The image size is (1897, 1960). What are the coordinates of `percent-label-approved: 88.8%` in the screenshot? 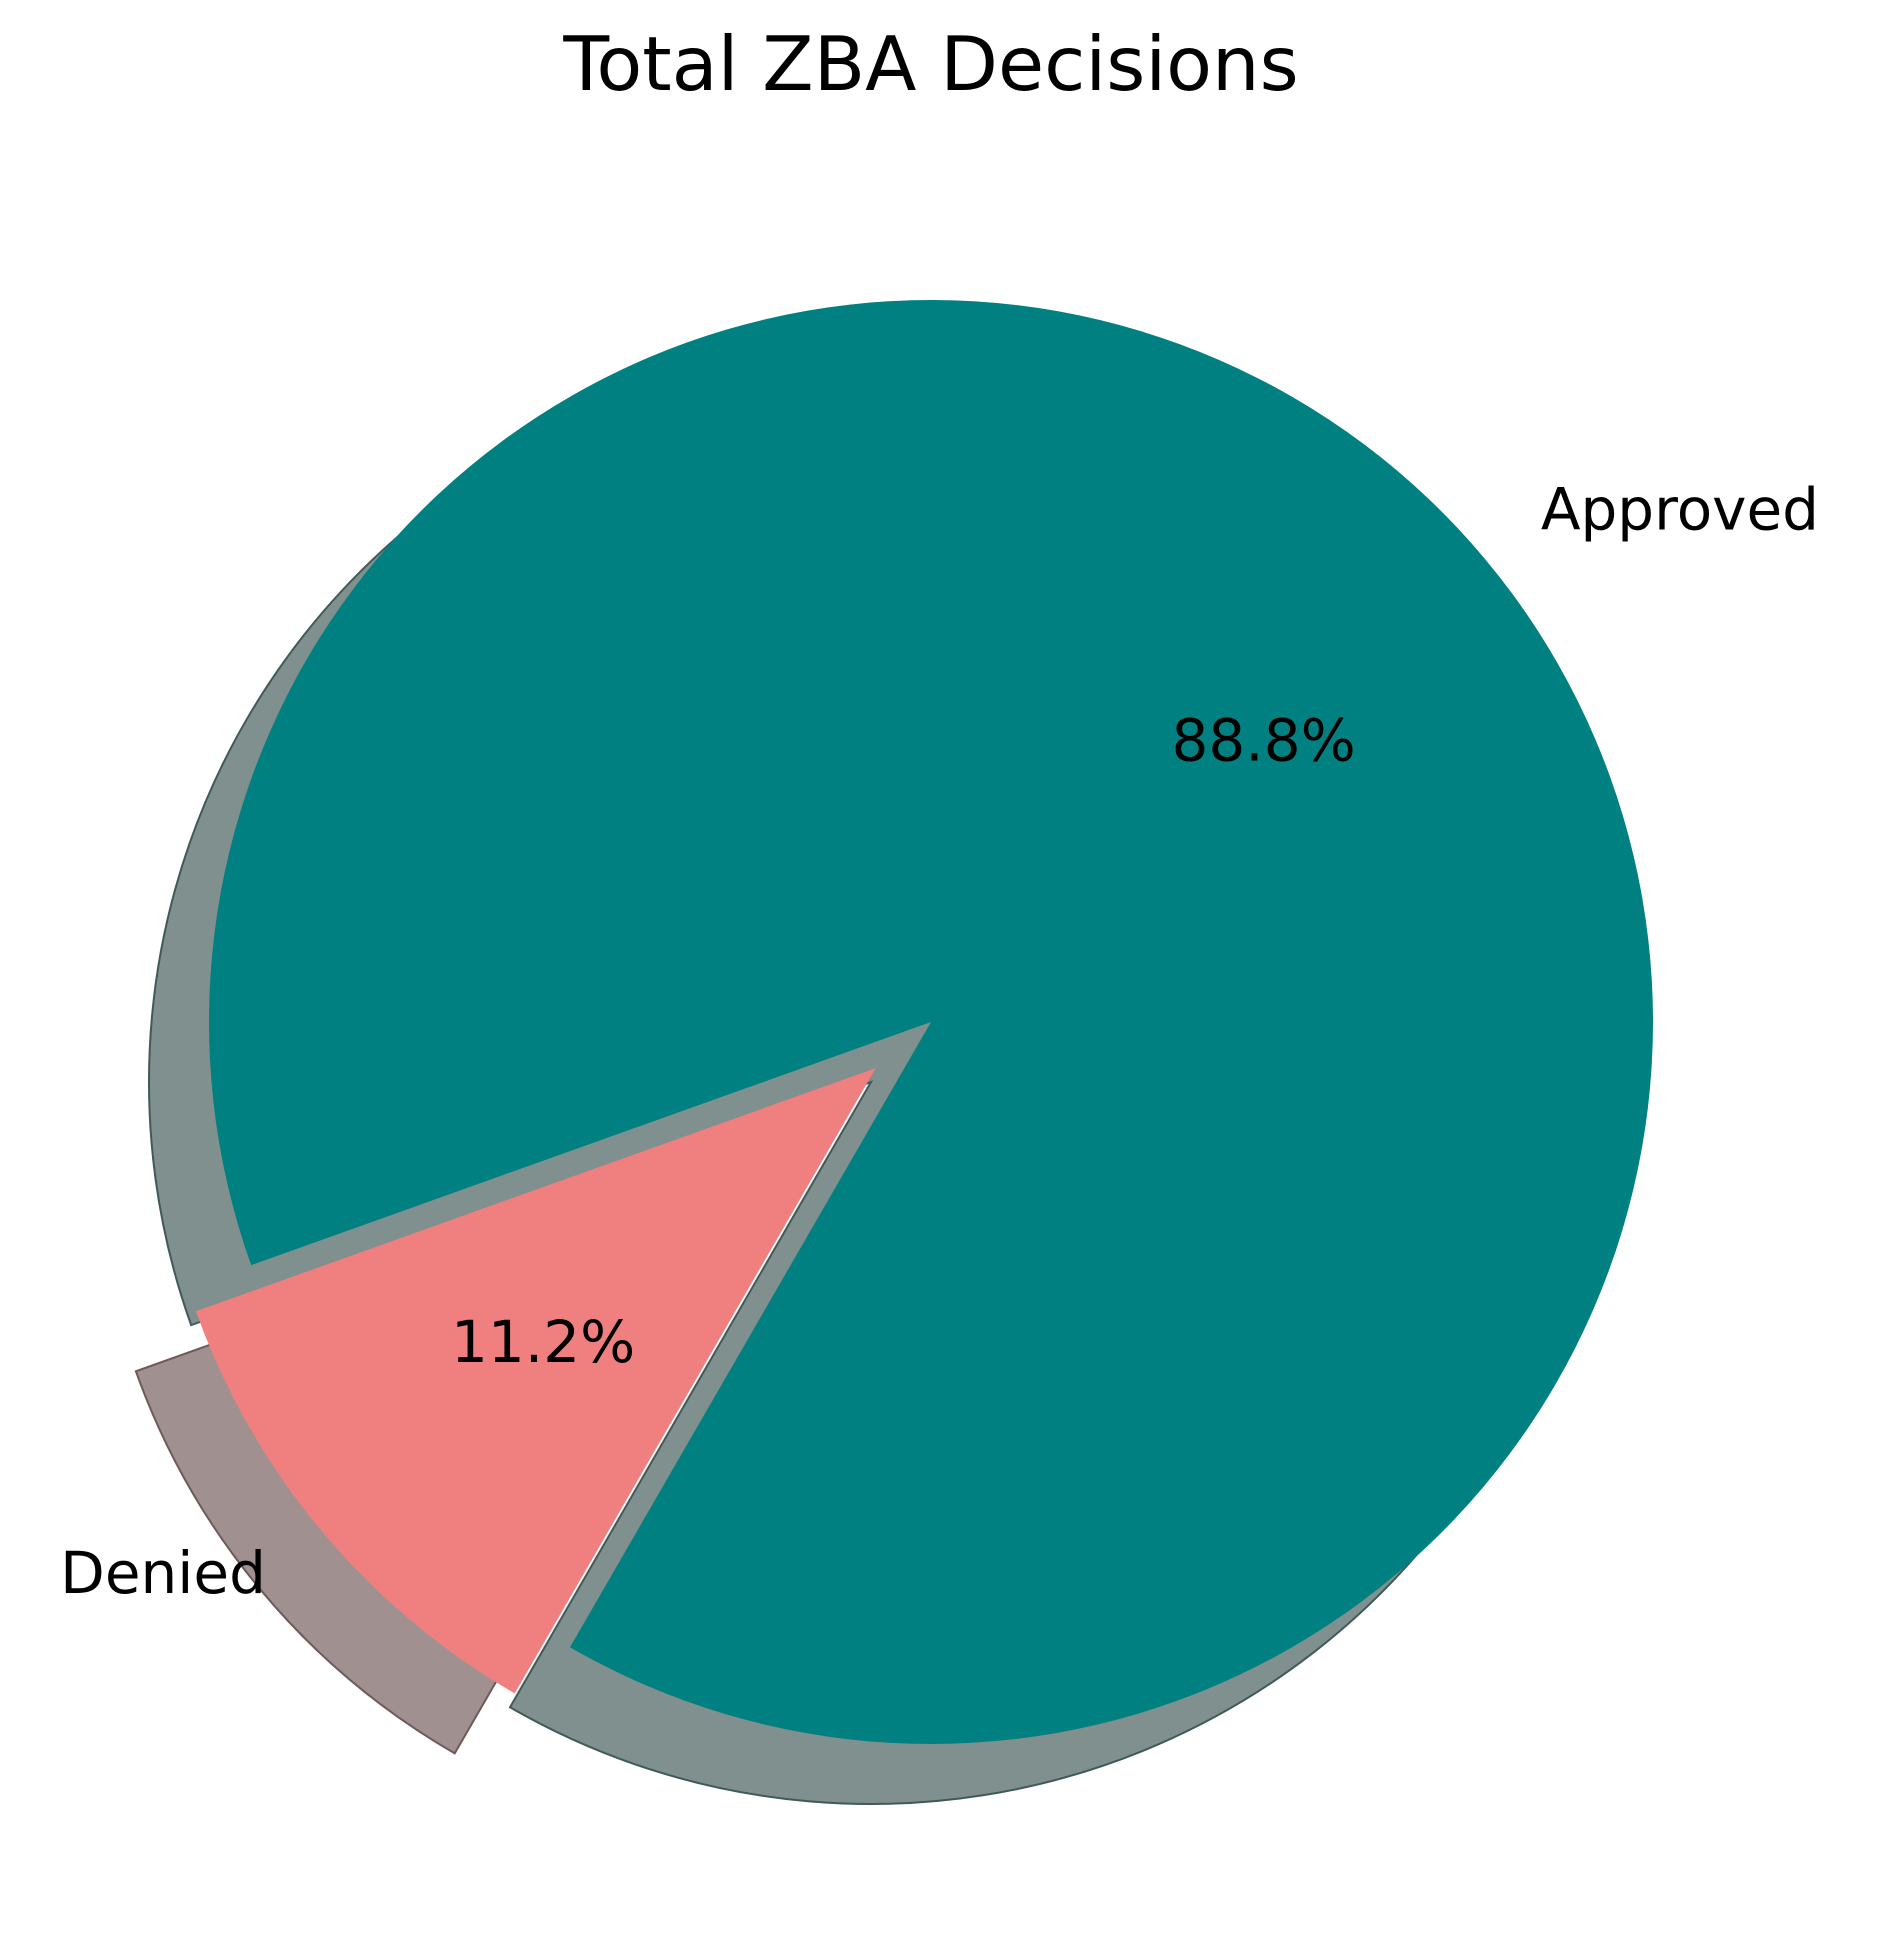 It's located at (1263, 741).